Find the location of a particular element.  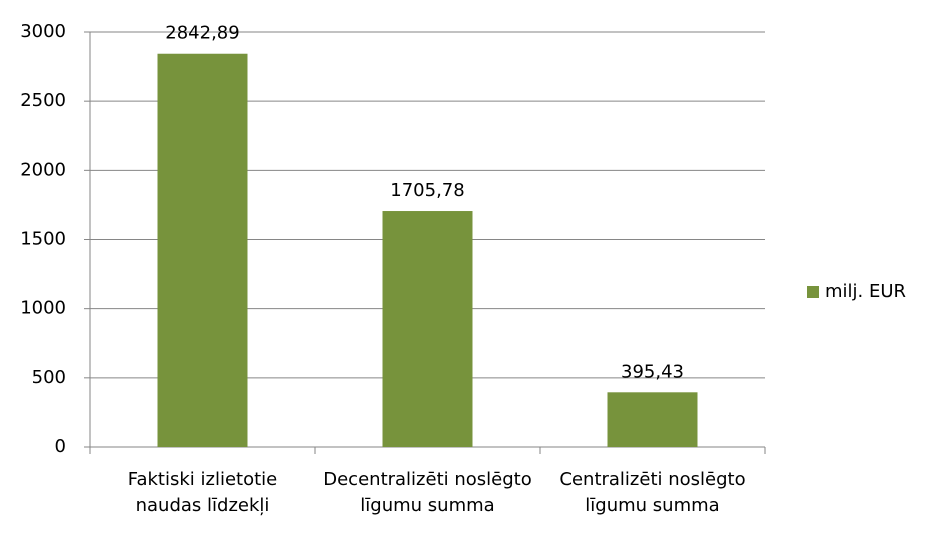

legend-label: milj. EUR is located at coordinates (865, 291).